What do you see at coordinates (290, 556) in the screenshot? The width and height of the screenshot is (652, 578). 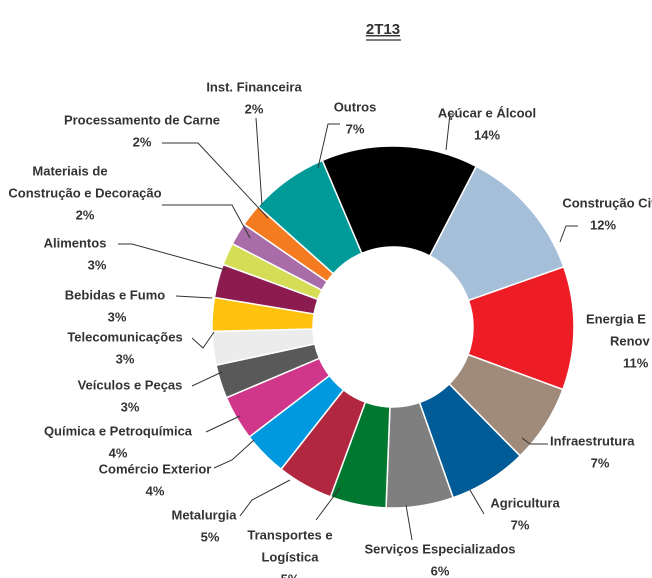 I see `slice-label: Logística` at bounding box center [290, 556].